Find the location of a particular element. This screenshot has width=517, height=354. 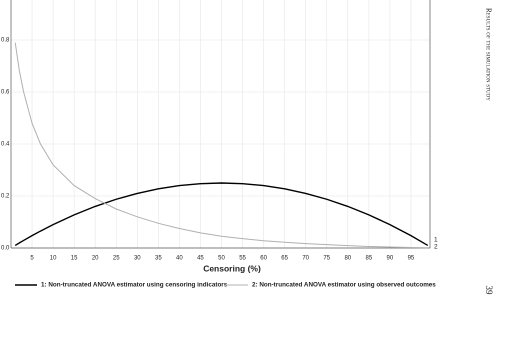

x-tick-label: 20 is located at coordinates (95, 259).